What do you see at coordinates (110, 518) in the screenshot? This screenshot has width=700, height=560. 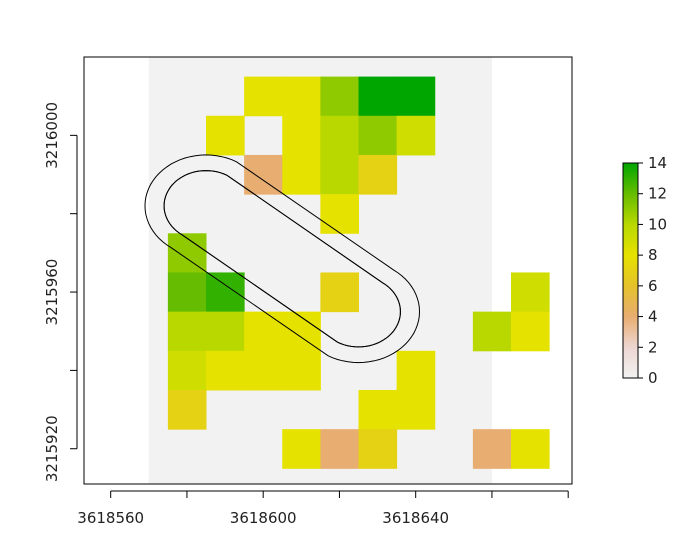 I see `x-tick-label: 3618560` at bounding box center [110, 518].